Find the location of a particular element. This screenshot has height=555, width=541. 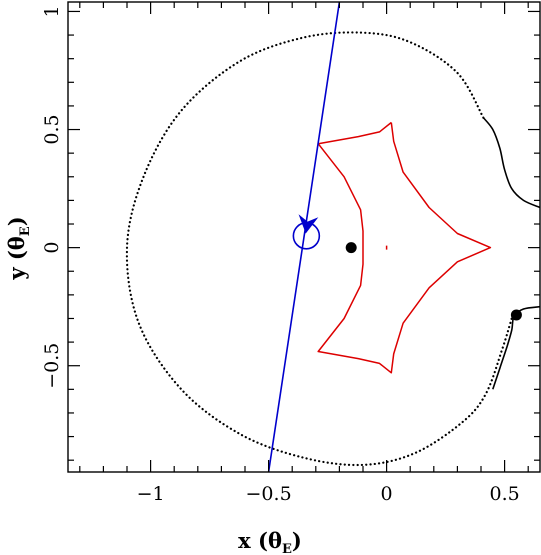

caustic-curve is located at coordinates (404, 247).